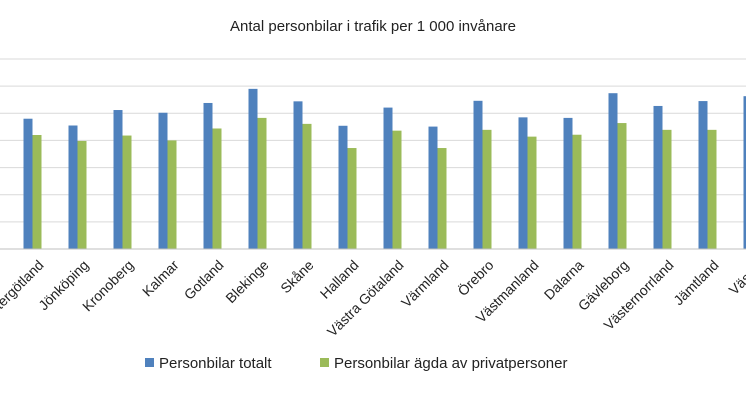  Describe the element at coordinates (297, 277) in the screenshot. I see `x-tick-label: Skåne` at that location.